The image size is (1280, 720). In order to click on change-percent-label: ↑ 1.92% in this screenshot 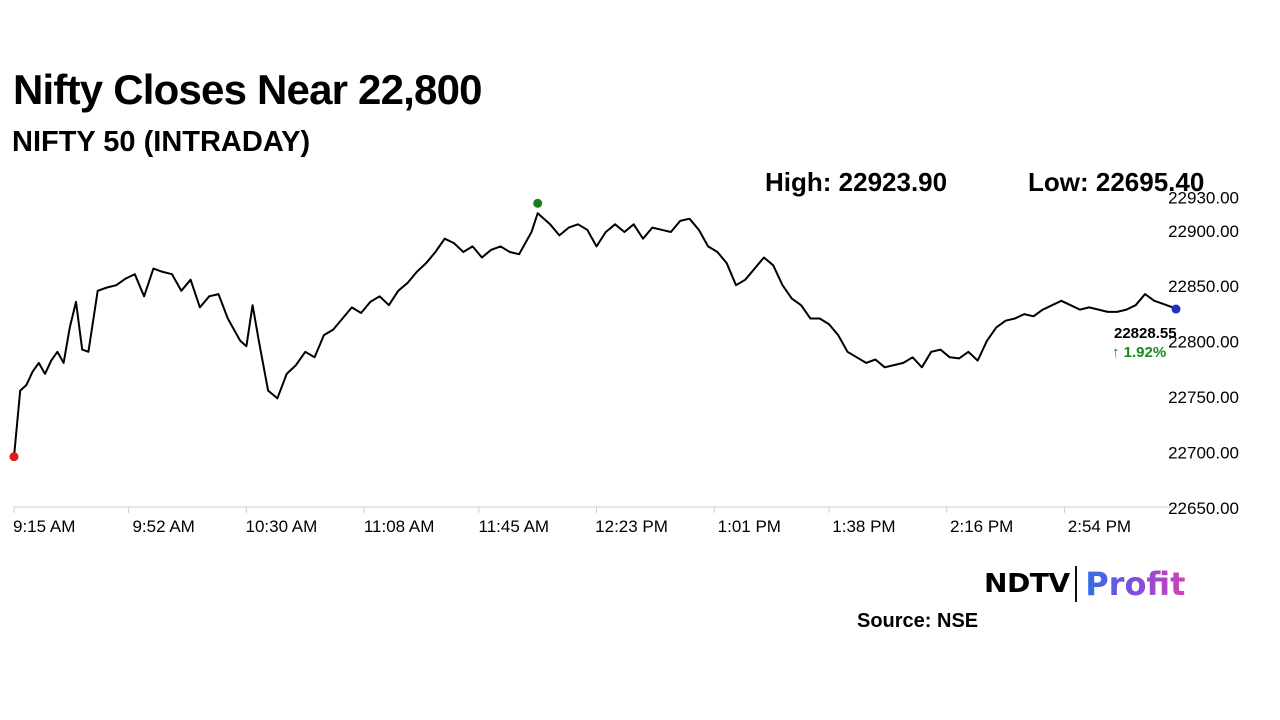, I will do `click(1139, 352)`.